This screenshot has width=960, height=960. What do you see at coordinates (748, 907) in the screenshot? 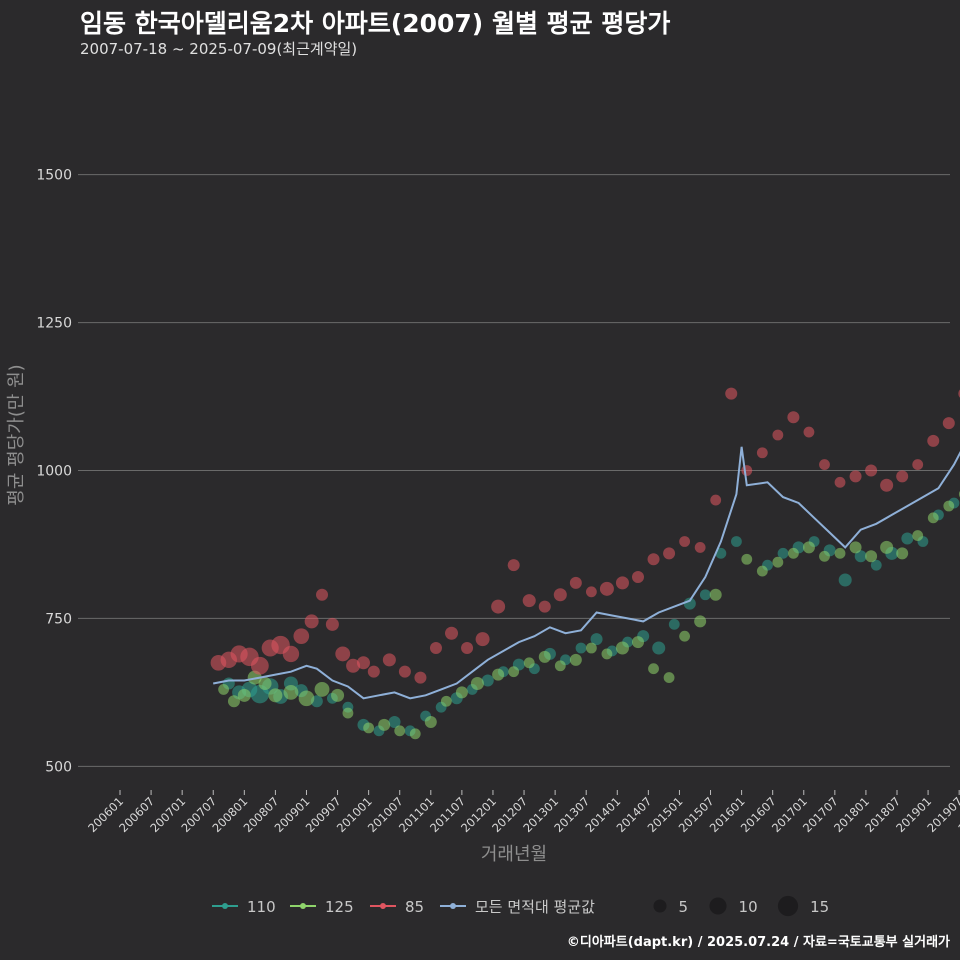
I see `legend-size-label: 10` at bounding box center [748, 907].